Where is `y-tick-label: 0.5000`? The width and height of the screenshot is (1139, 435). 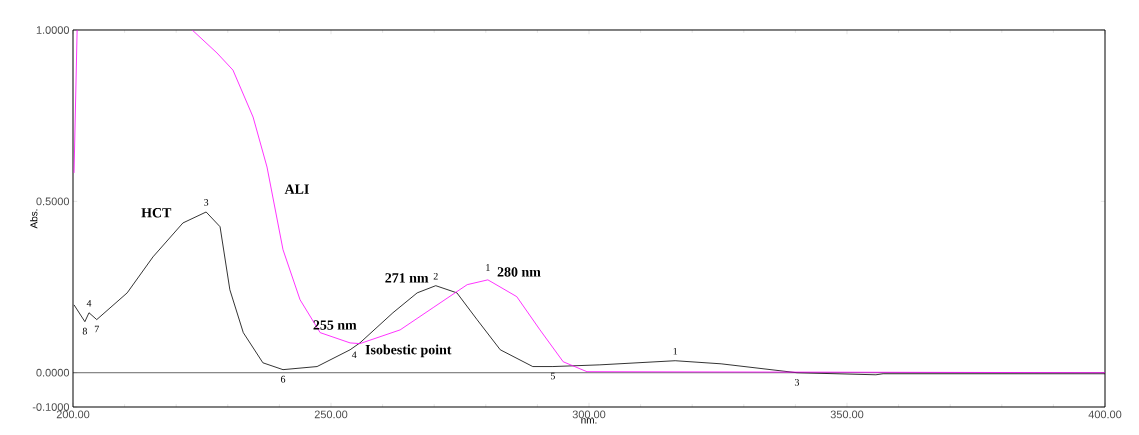
y-tick-label: 0.5000 is located at coordinates (53, 201).